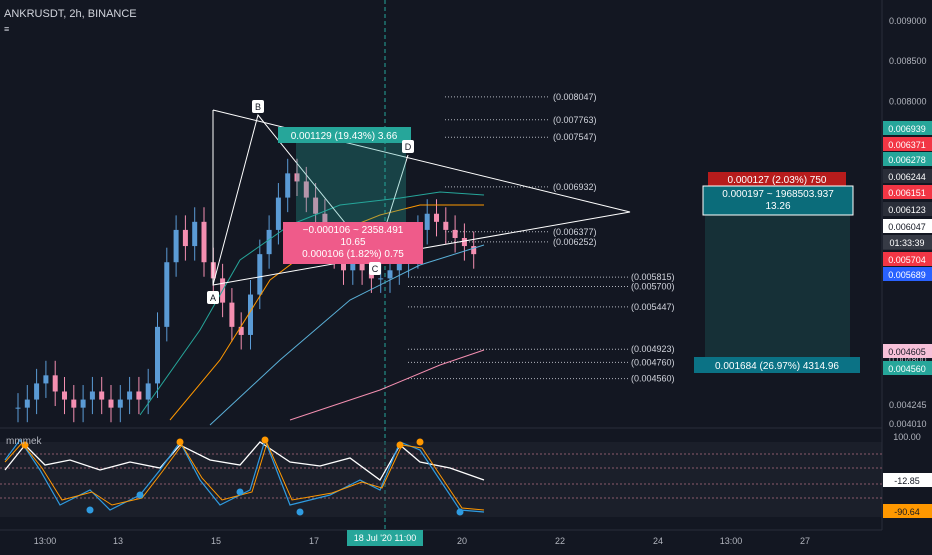 The image size is (932, 555). Describe the element at coordinates (653, 379) in the screenshot. I see `fib-level-label: (0.004560)` at that location.